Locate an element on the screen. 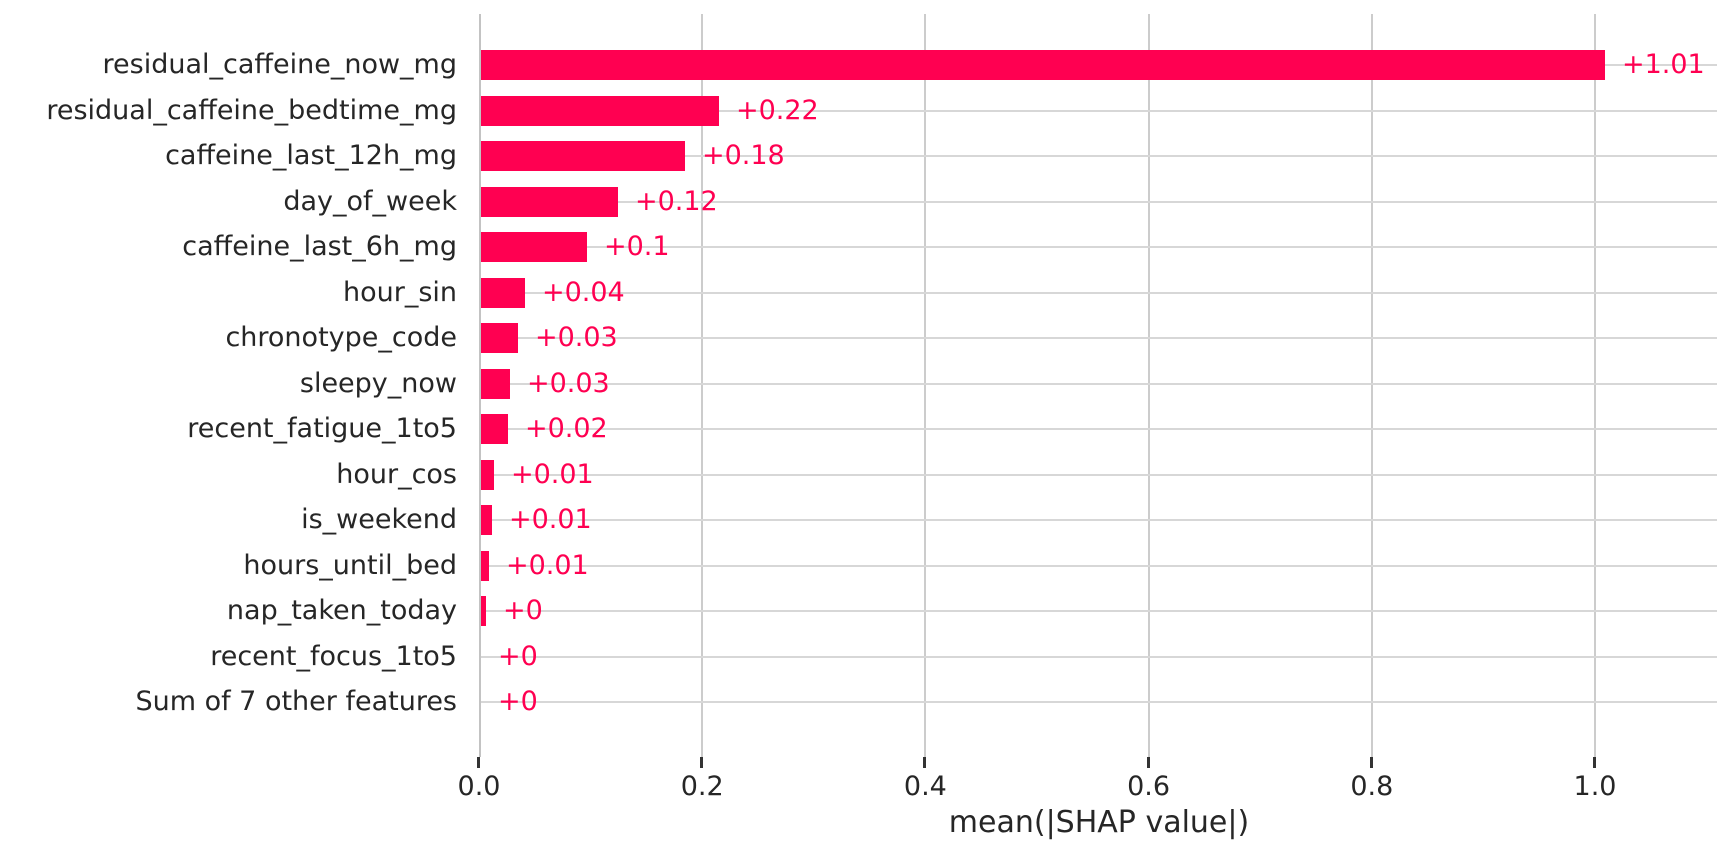 This screenshot has height=853, width=1734. bar-value-label: +0.18 is located at coordinates (743, 156).